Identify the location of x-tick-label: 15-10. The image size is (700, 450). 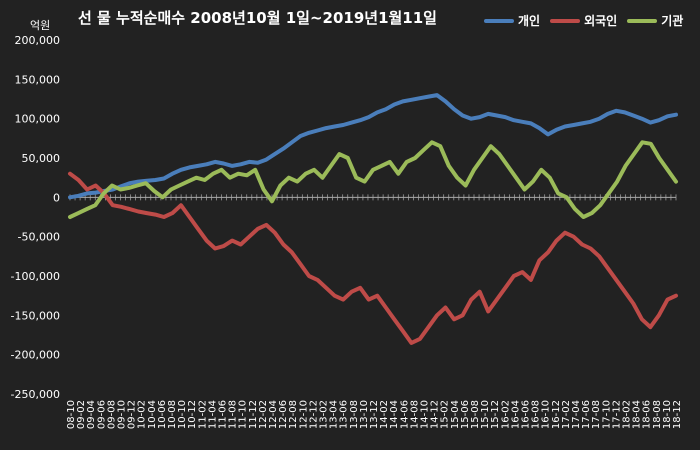
(485, 414).